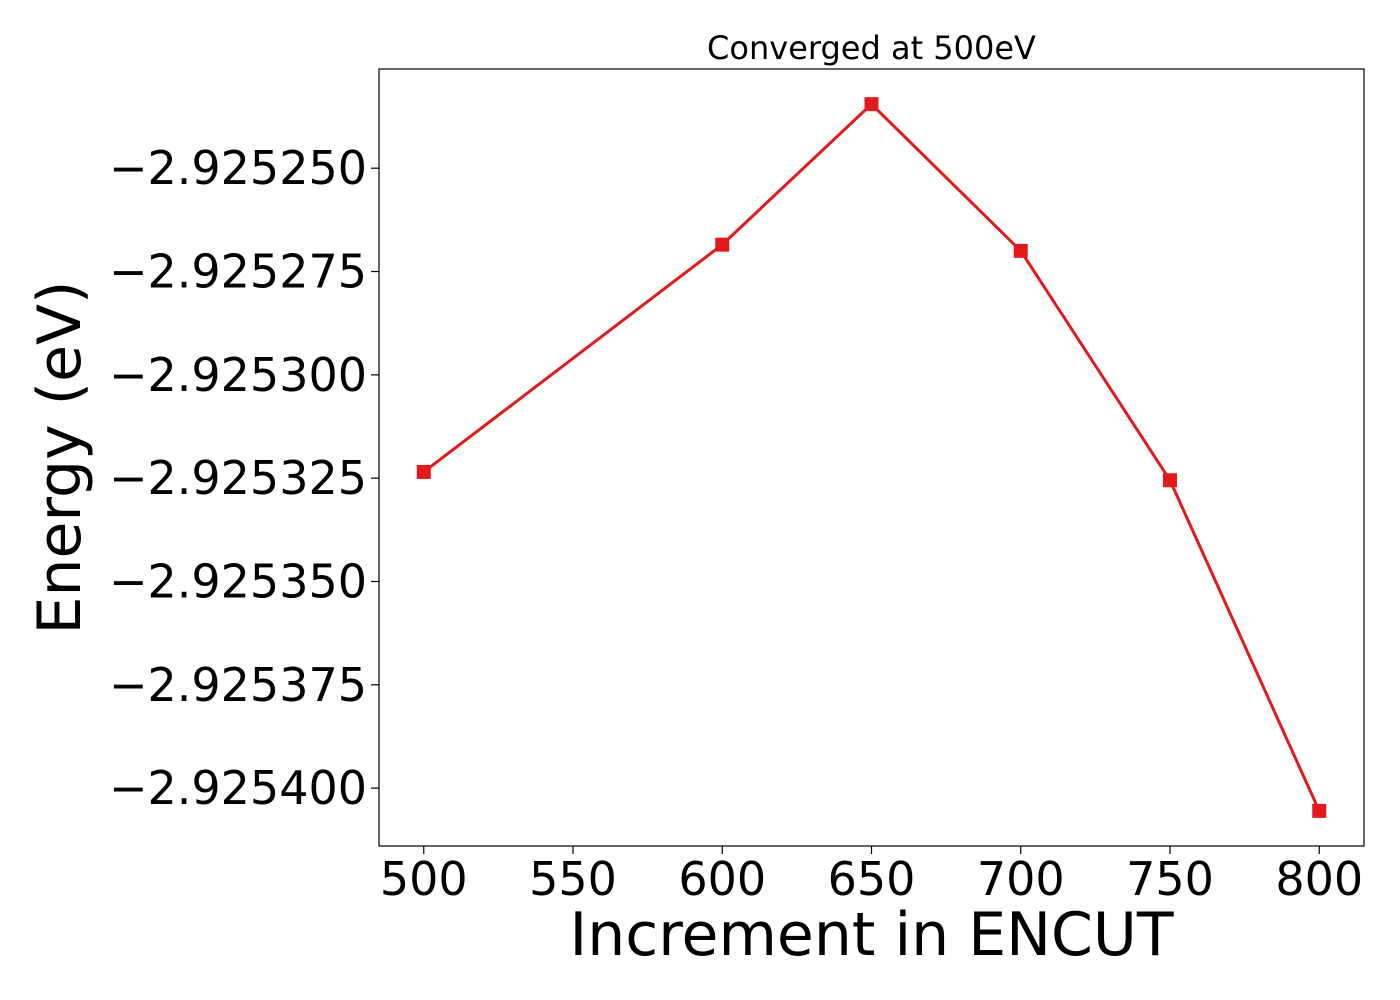  I want to click on x-tick-label: 600, so click(722, 879).